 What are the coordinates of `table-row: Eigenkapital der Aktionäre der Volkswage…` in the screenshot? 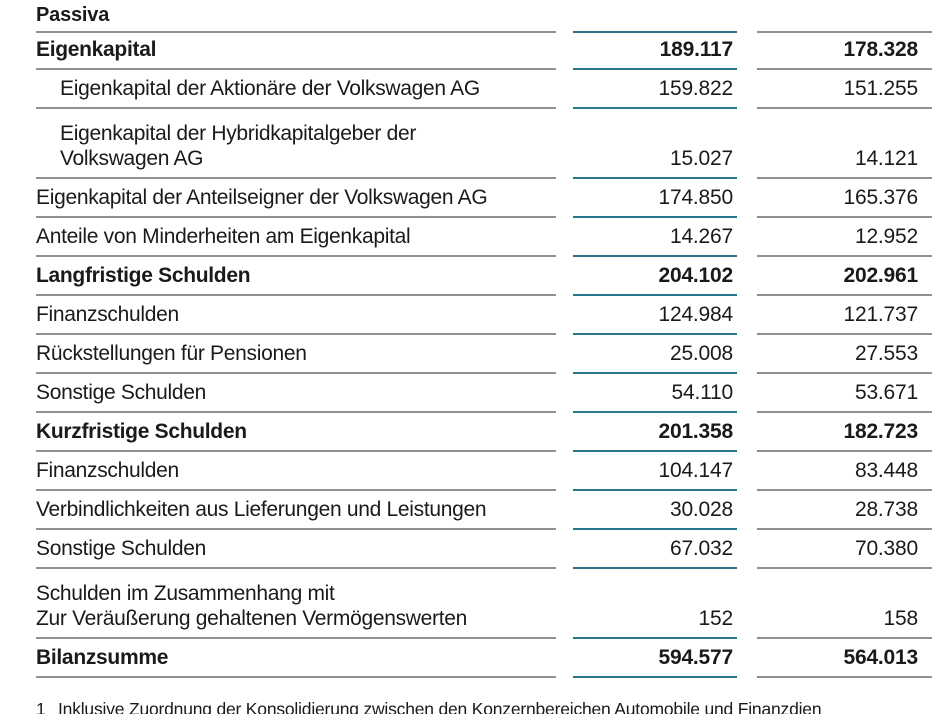 It's located at (484, 89).